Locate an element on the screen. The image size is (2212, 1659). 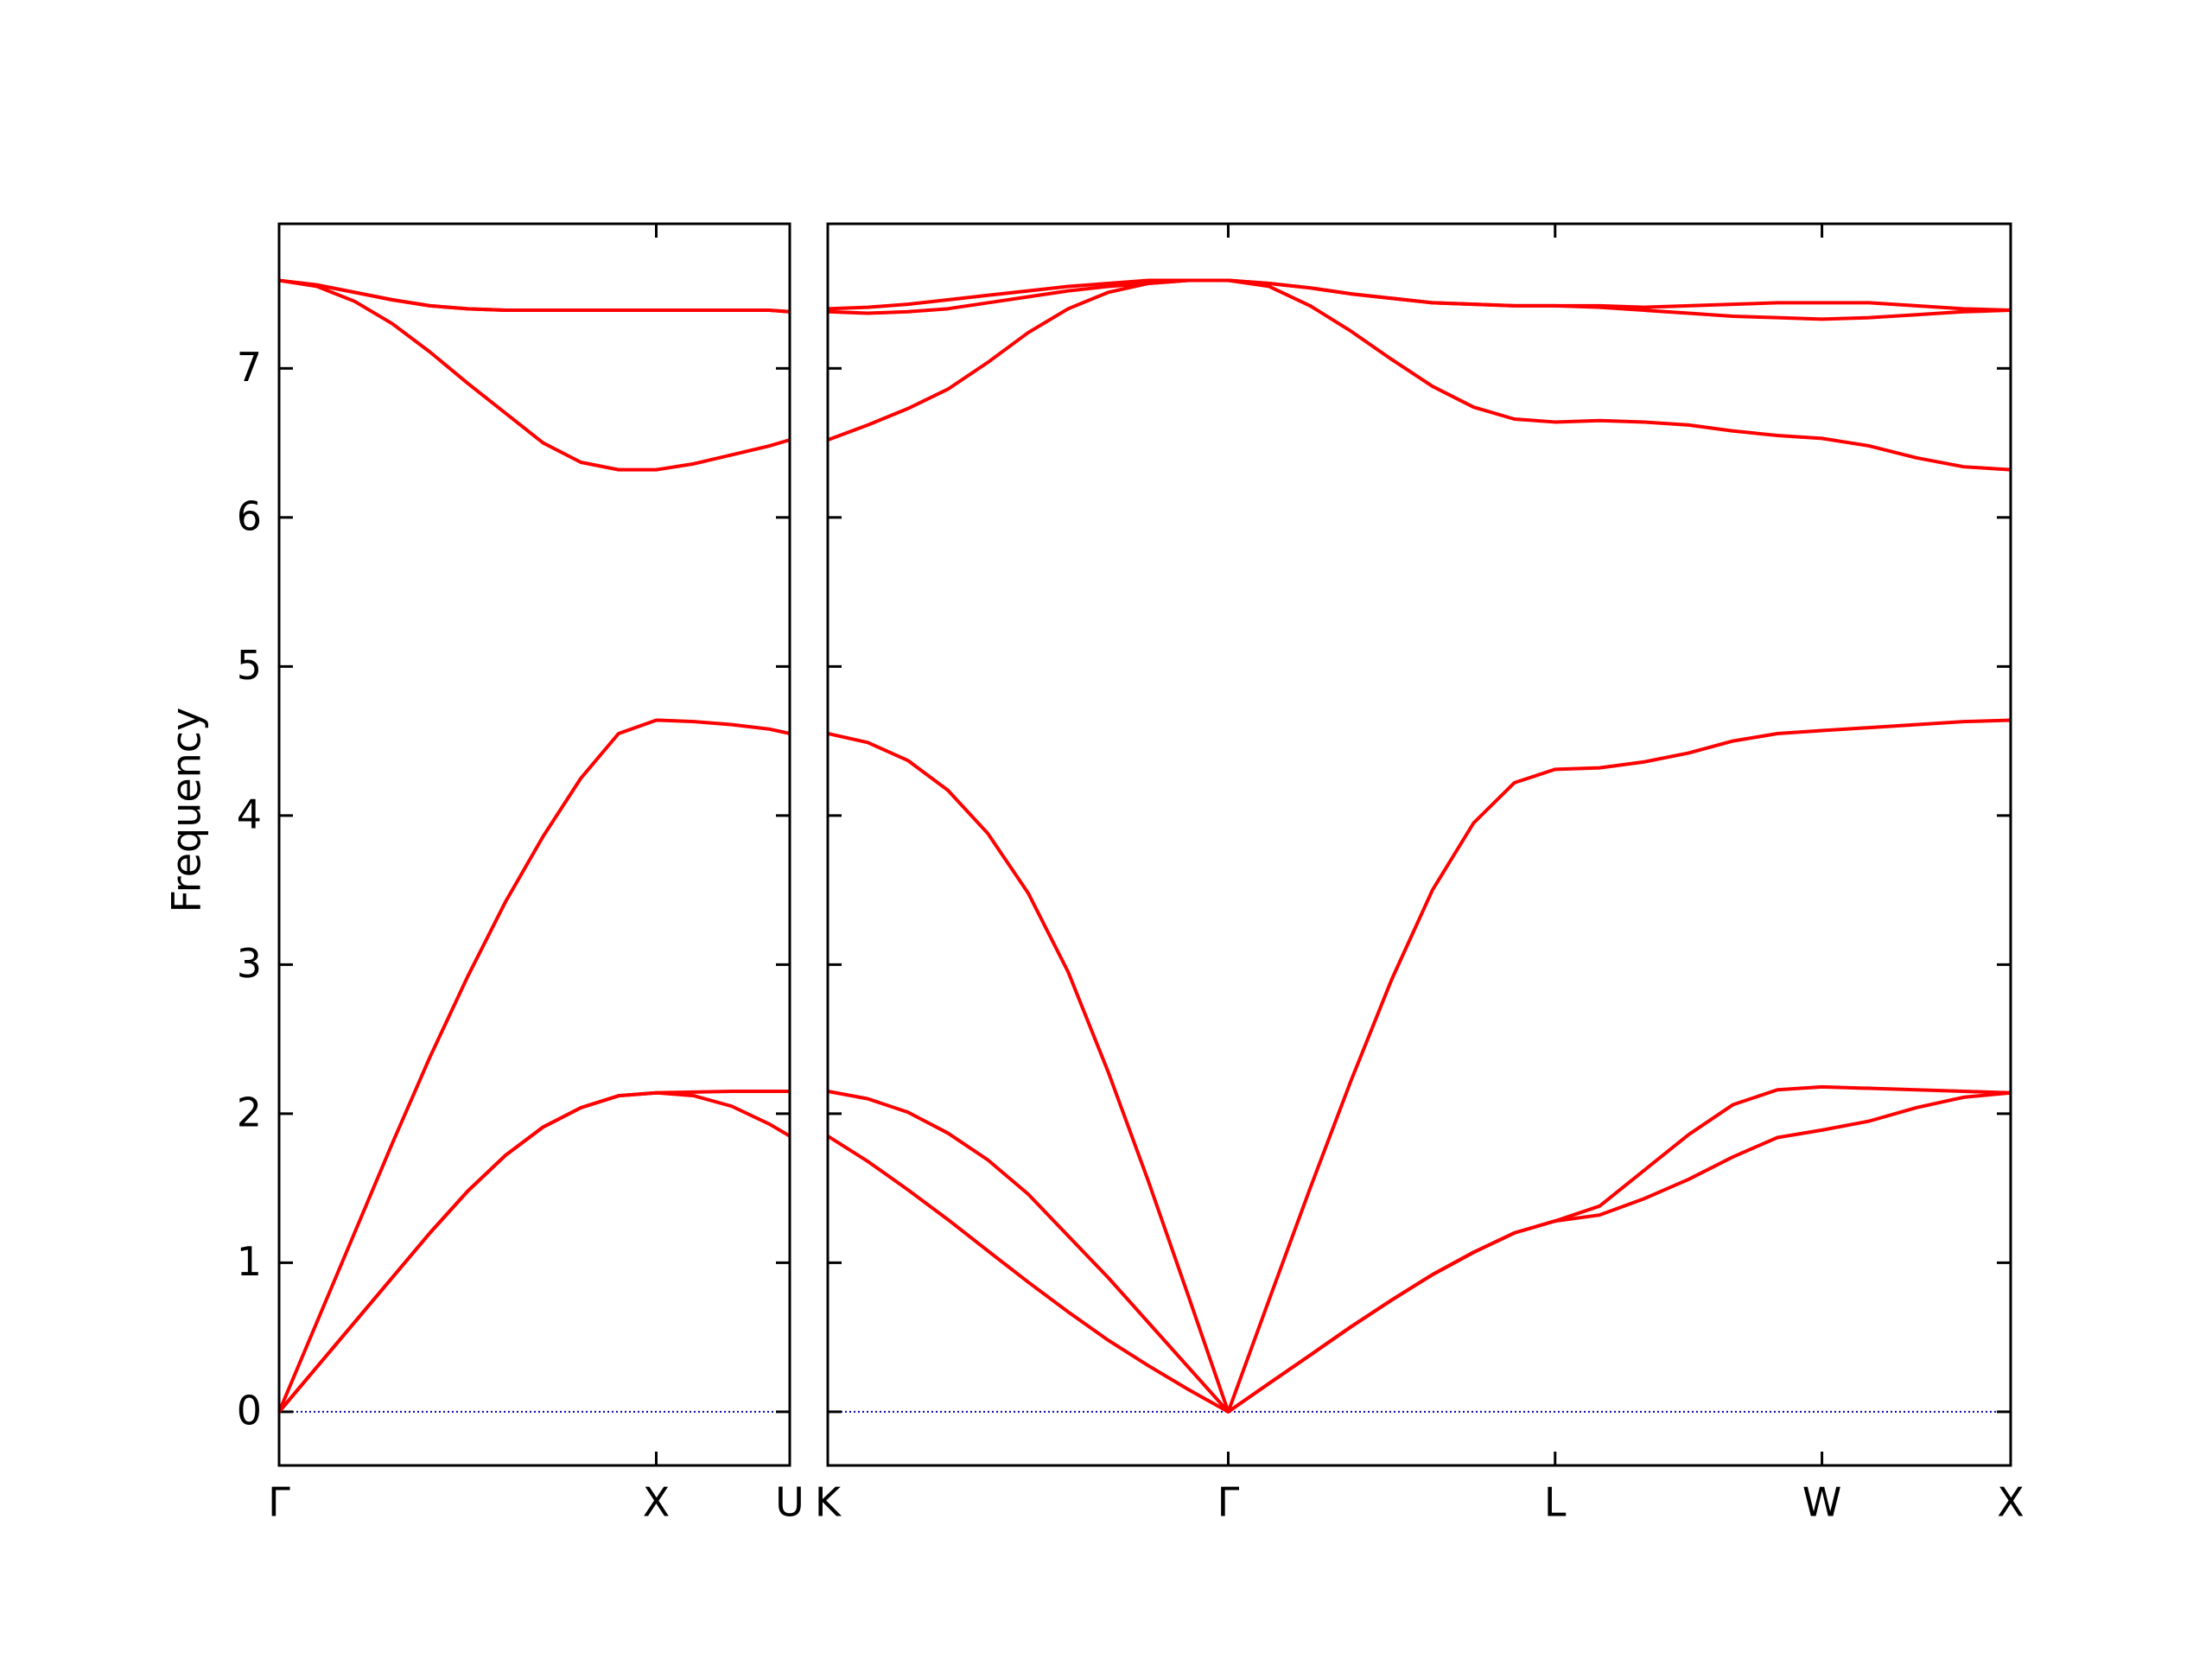
x-tick-label: W is located at coordinates (1821, 1502).